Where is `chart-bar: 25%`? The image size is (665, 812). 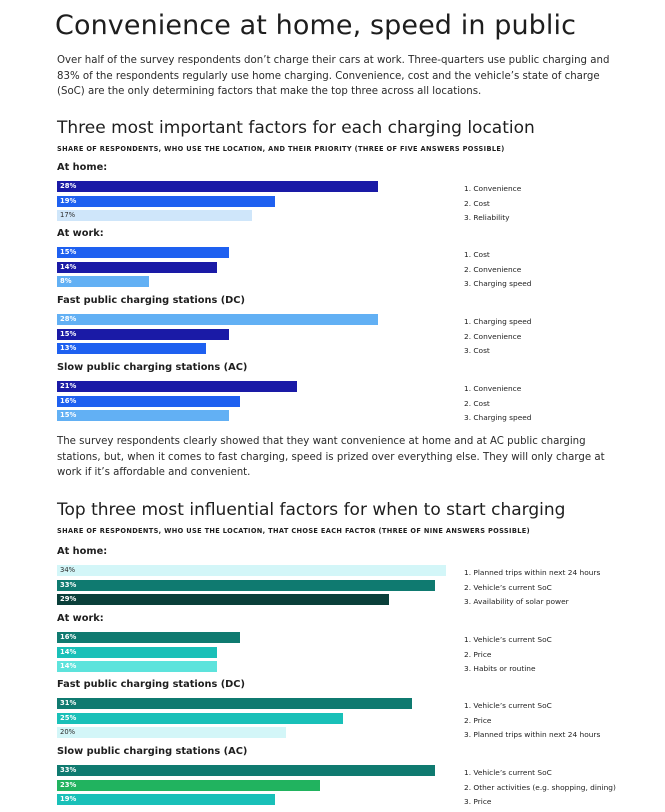
chart-bar: 25% is located at coordinates (200, 718).